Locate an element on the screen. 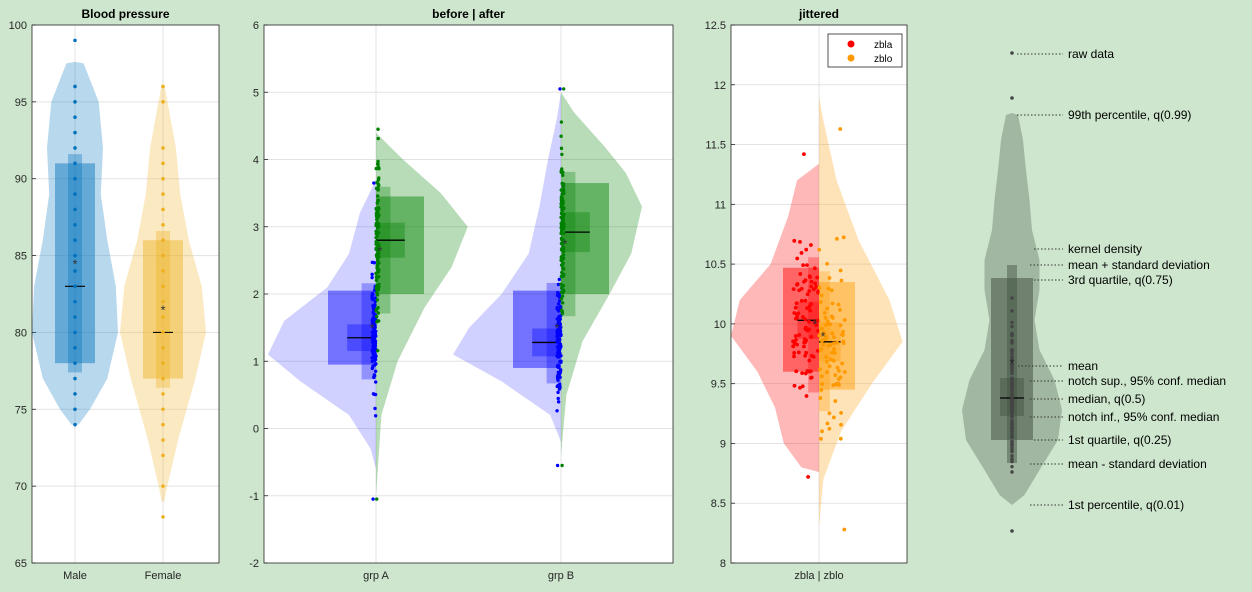 The width and height of the screenshot is (1252, 592). annotation-label: mean - standard deviation is located at coordinates (1137, 464).